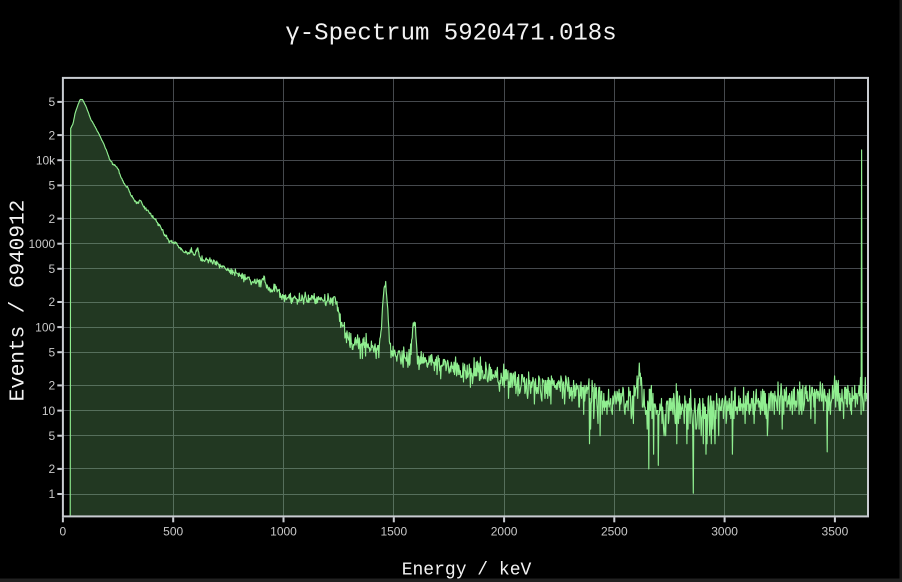 Image resolution: width=902 pixels, height=582 pixels. I want to click on svg-text: Energy / keV, so click(467, 571).